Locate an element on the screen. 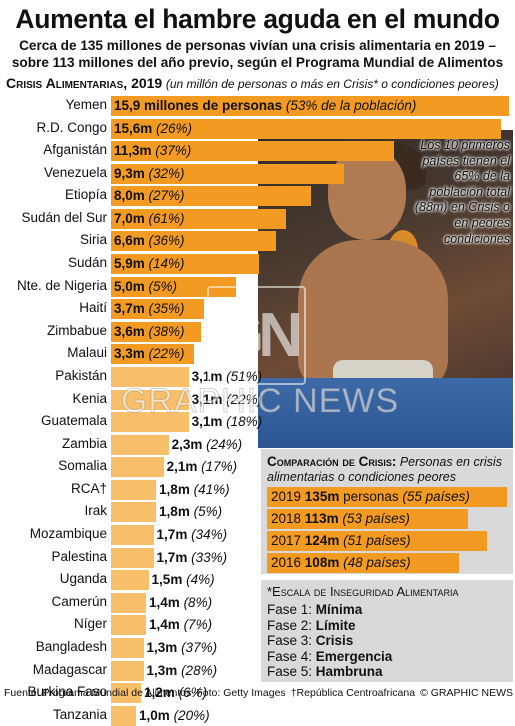 The width and height of the screenshot is (515, 726). scale-phase: Fase 3: is located at coordinates (291, 641).